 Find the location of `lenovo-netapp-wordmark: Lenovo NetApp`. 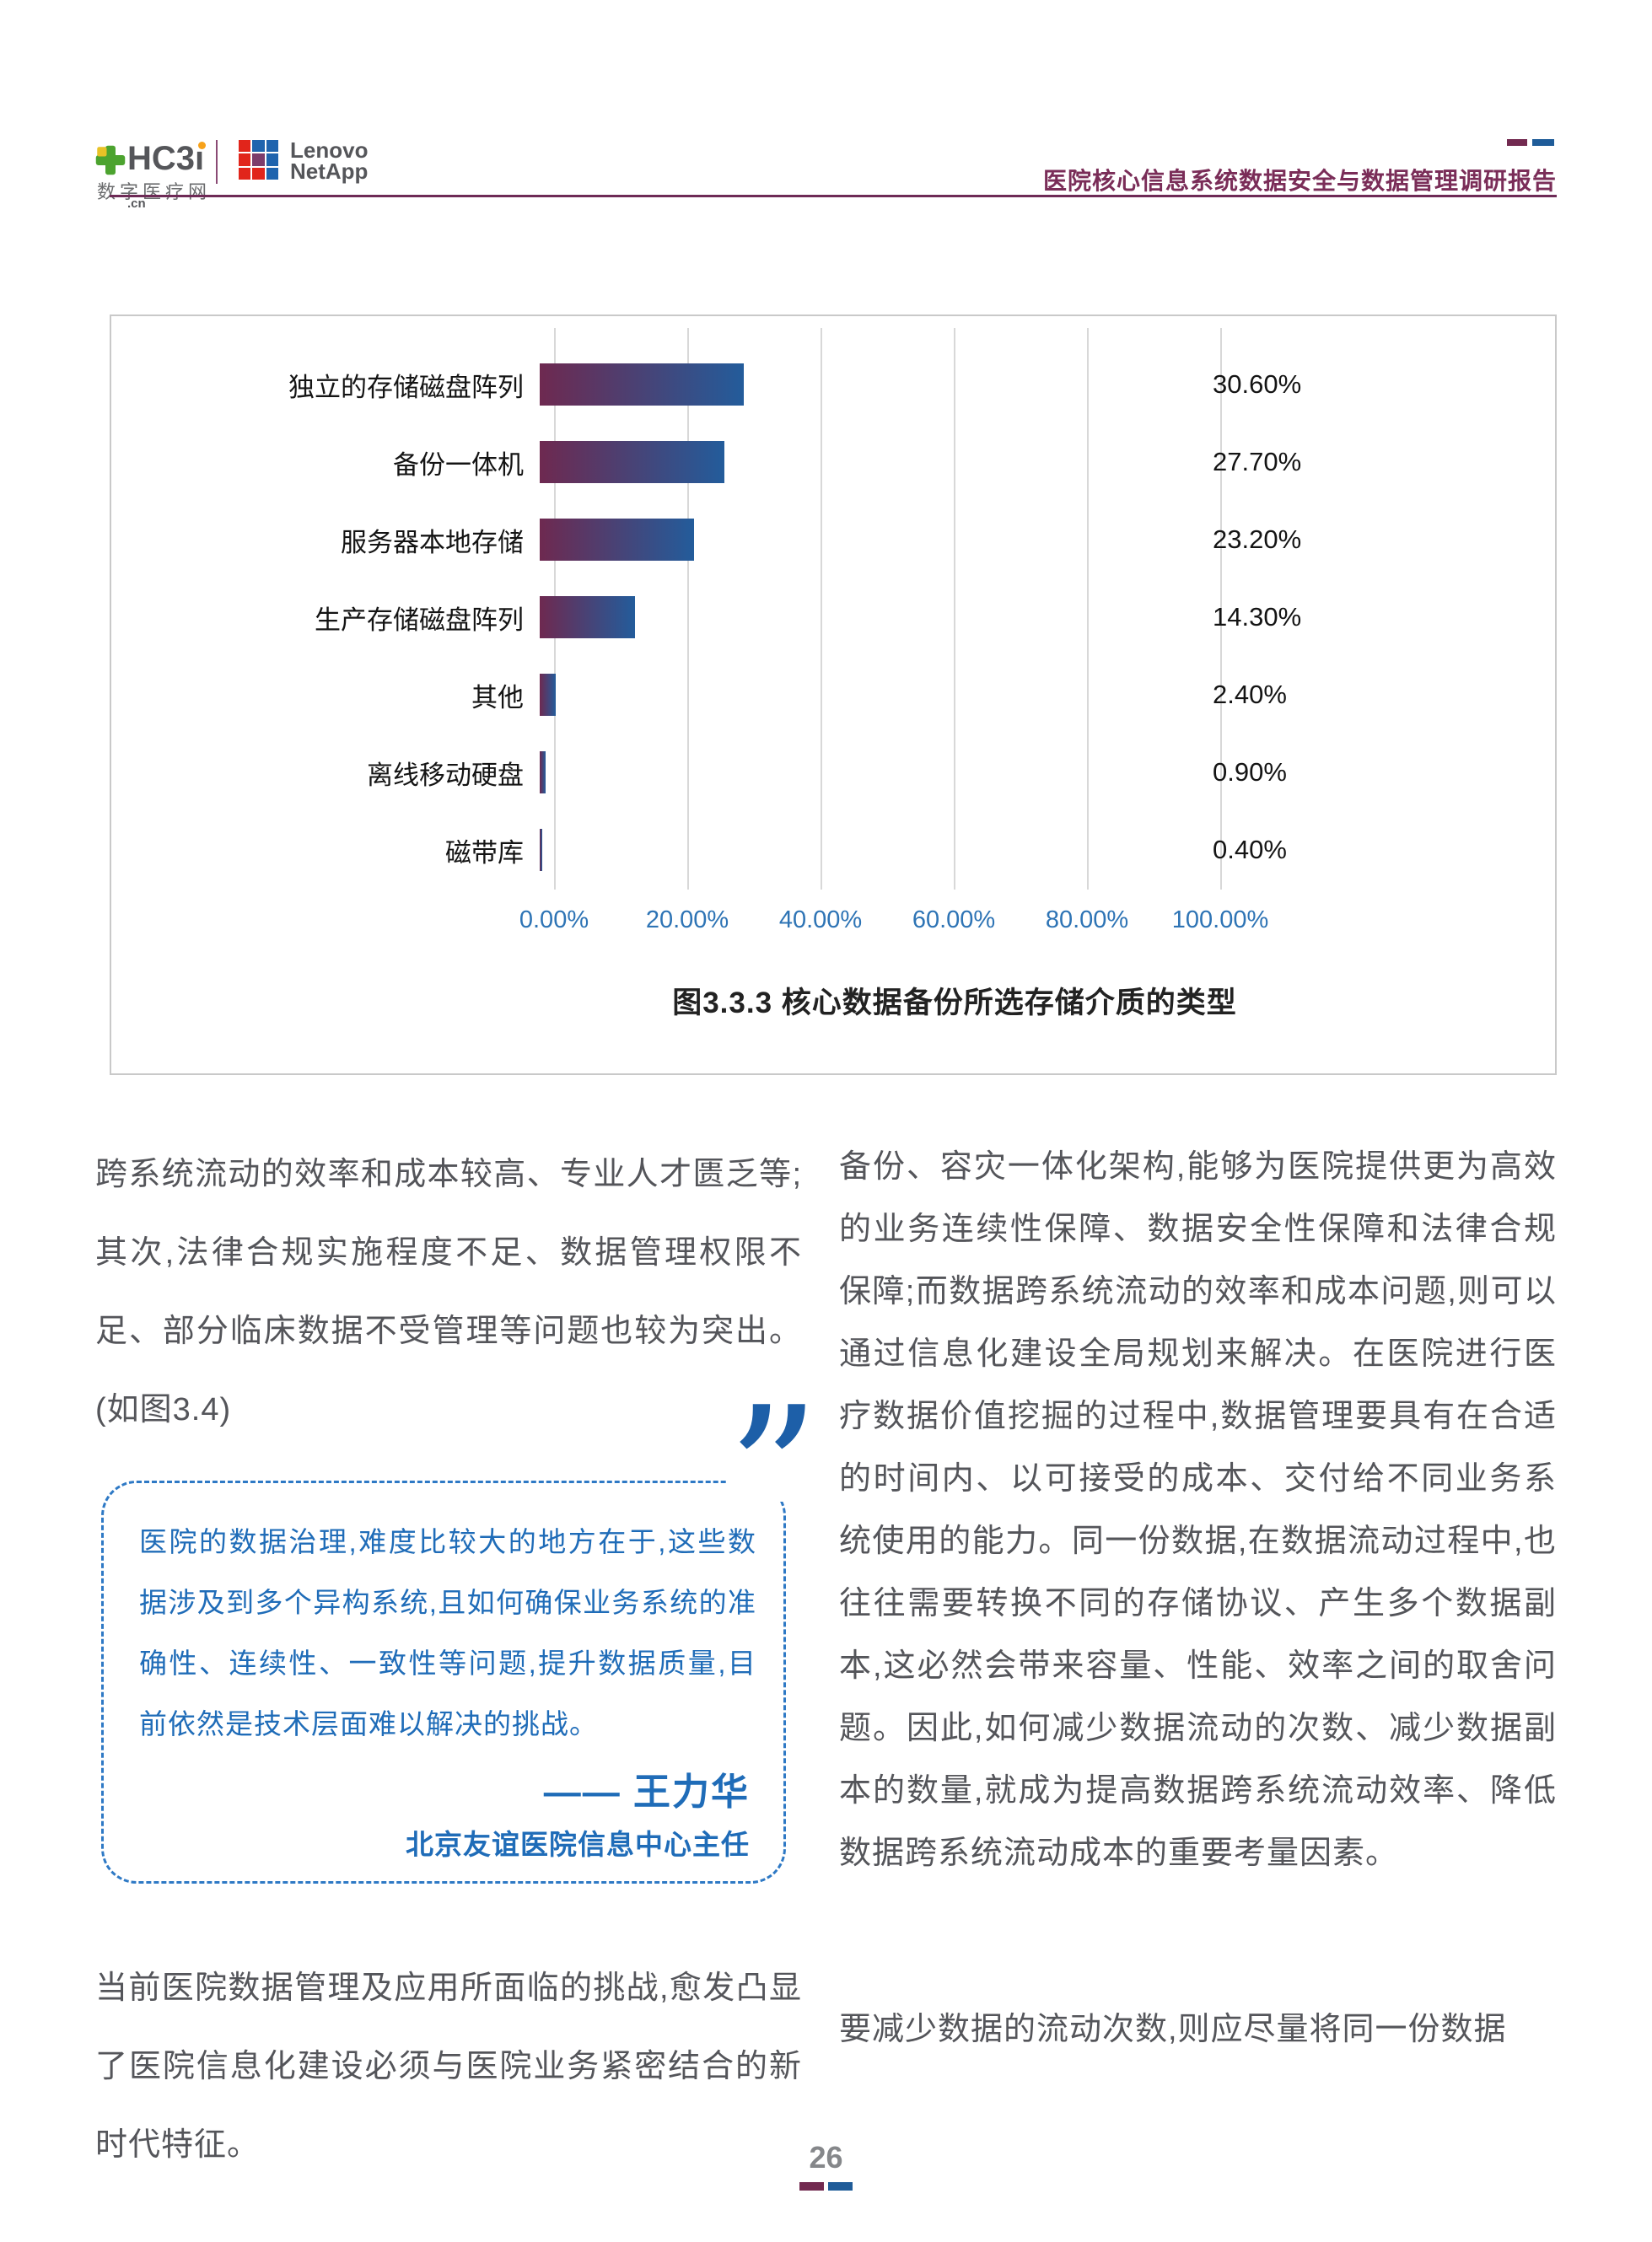

lenovo-netapp-wordmark: Lenovo NetApp is located at coordinates (329, 160).